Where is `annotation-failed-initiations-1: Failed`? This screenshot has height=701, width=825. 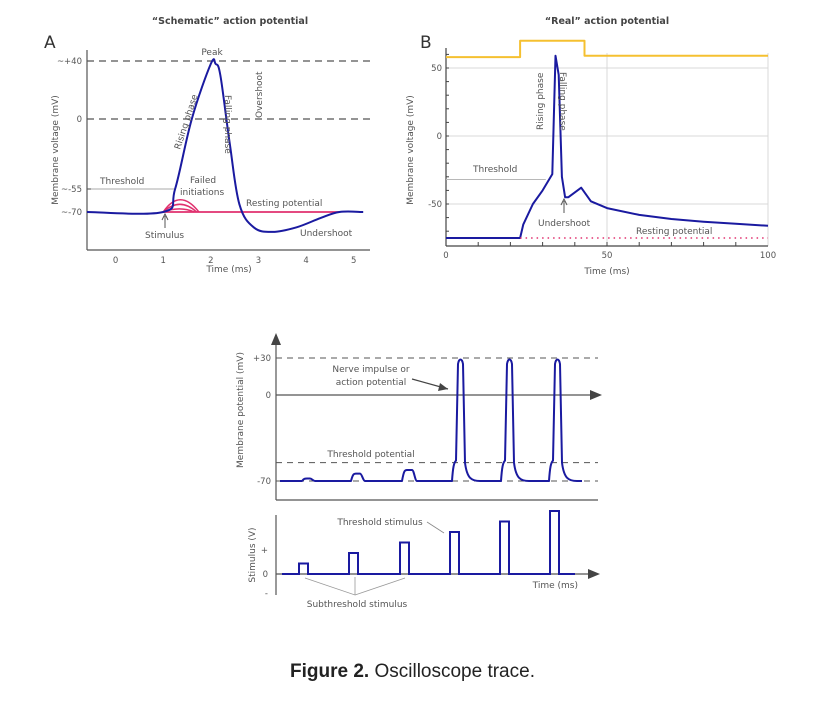
annotation-failed-initiations-1: Failed is located at coordinates (203, 181).